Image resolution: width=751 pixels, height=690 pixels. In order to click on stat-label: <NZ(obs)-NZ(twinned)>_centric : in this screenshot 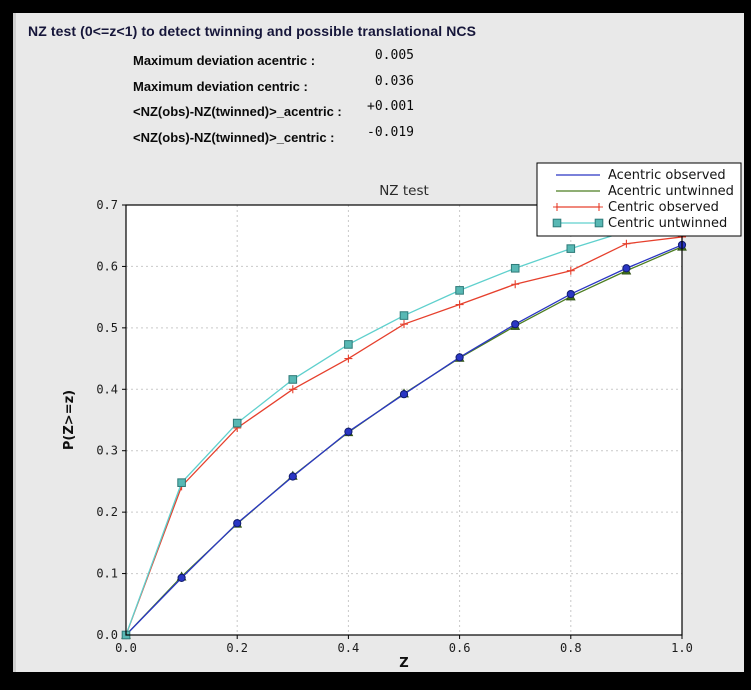, I will do `click(234, 137)`.